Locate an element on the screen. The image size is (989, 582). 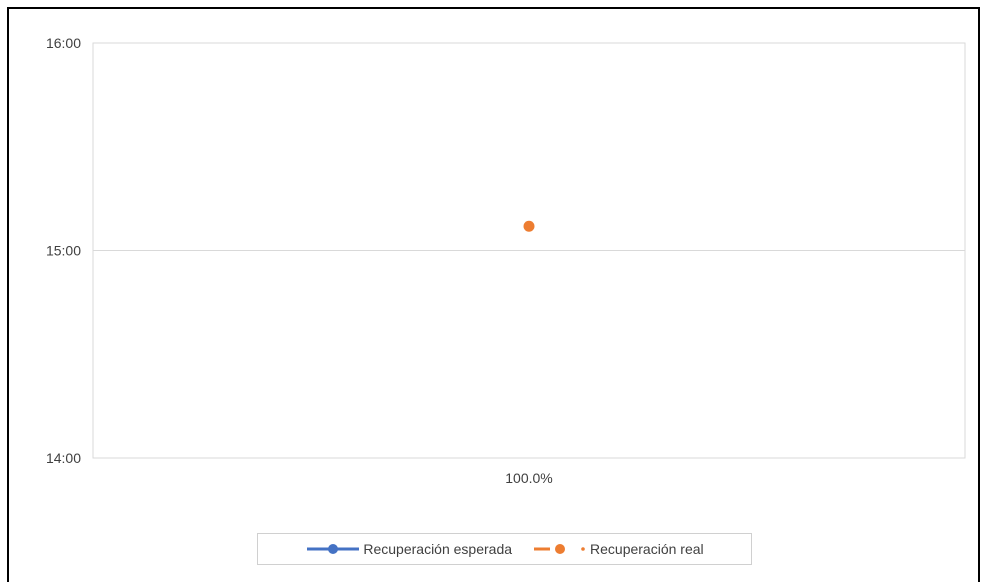
x-axis-ticks: 100.0% is located at coordinates (528, 478).